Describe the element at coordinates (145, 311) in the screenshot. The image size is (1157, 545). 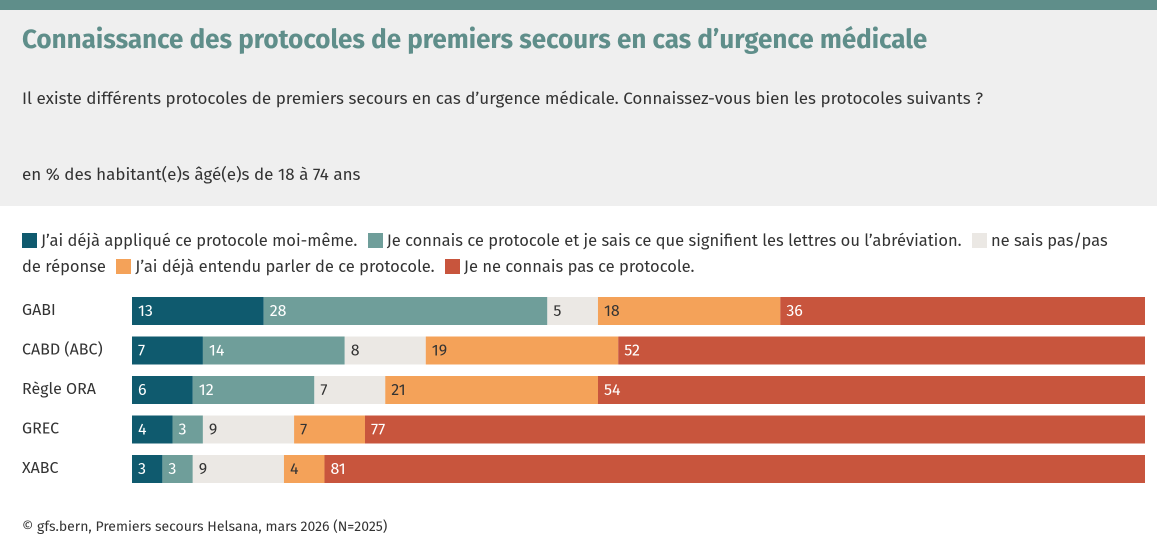
I see `data-label: 13` at that location.